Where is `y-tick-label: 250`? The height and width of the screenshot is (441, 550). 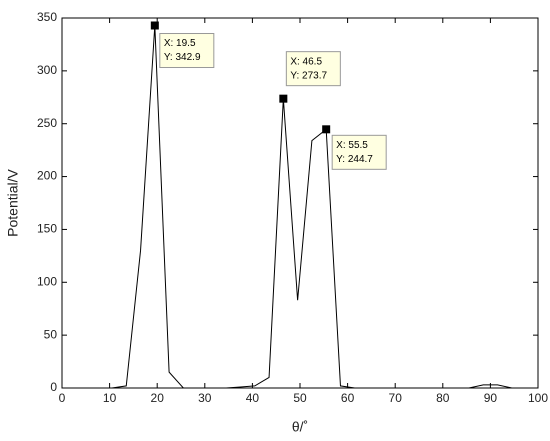
y-tick-label: 250 is located at coordinates (47, 123).